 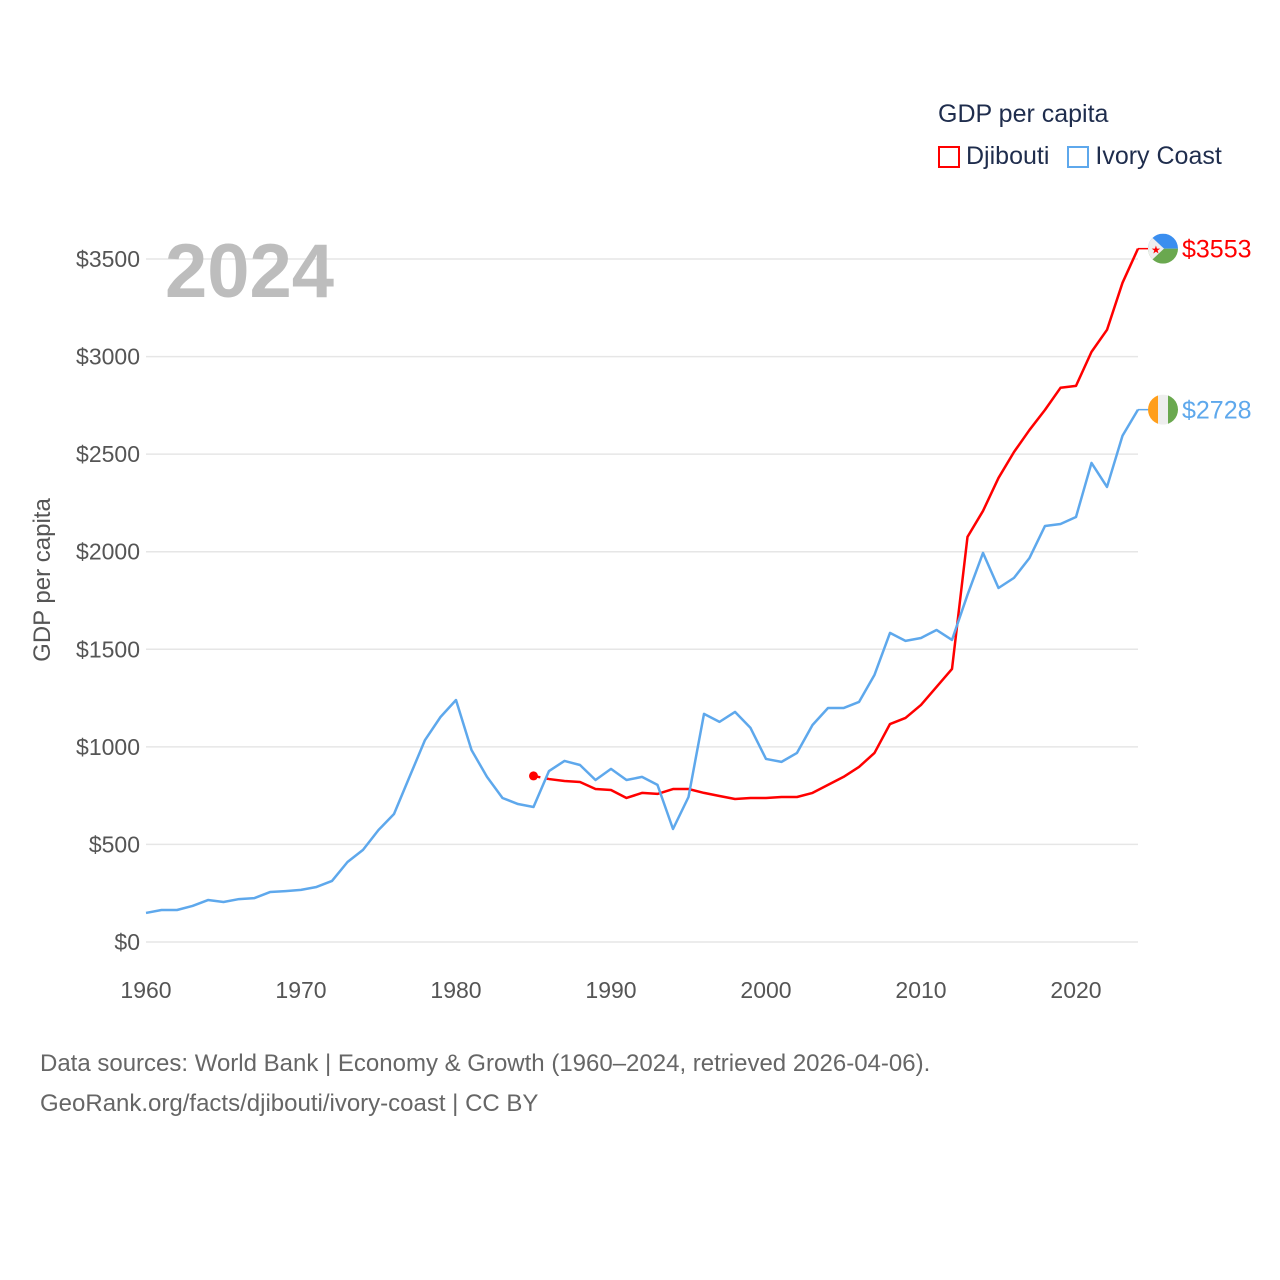 What do you see at coordinates (949, 156) in the screenshot?
I see `legend-swatch-djibouti` at bounding box center [949, 156].